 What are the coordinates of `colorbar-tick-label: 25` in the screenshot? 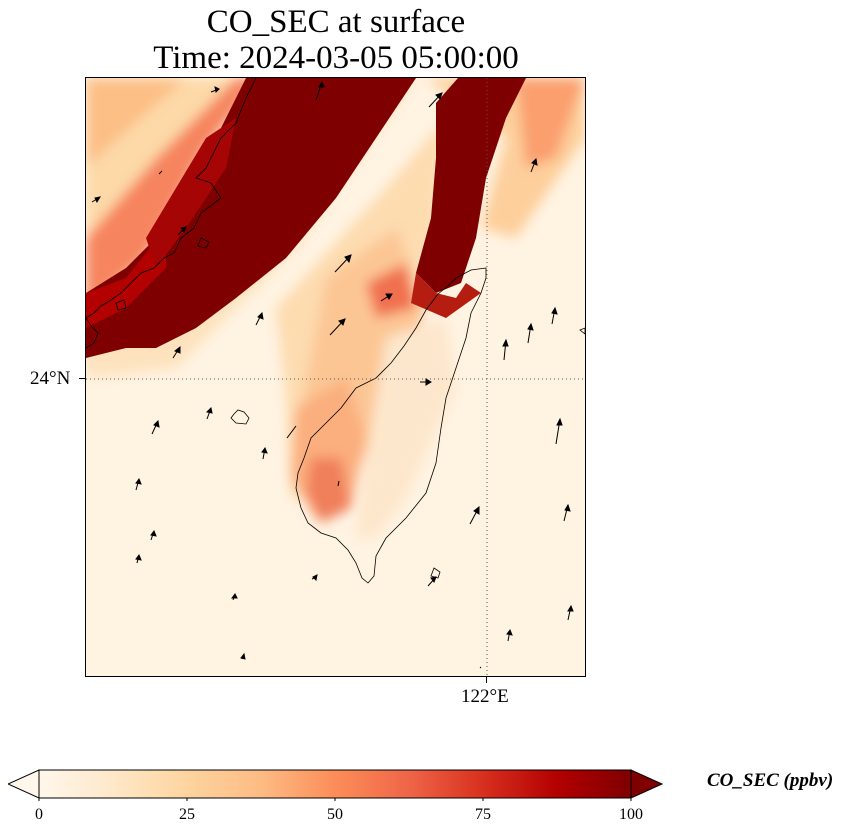 It's located at (187, 814).